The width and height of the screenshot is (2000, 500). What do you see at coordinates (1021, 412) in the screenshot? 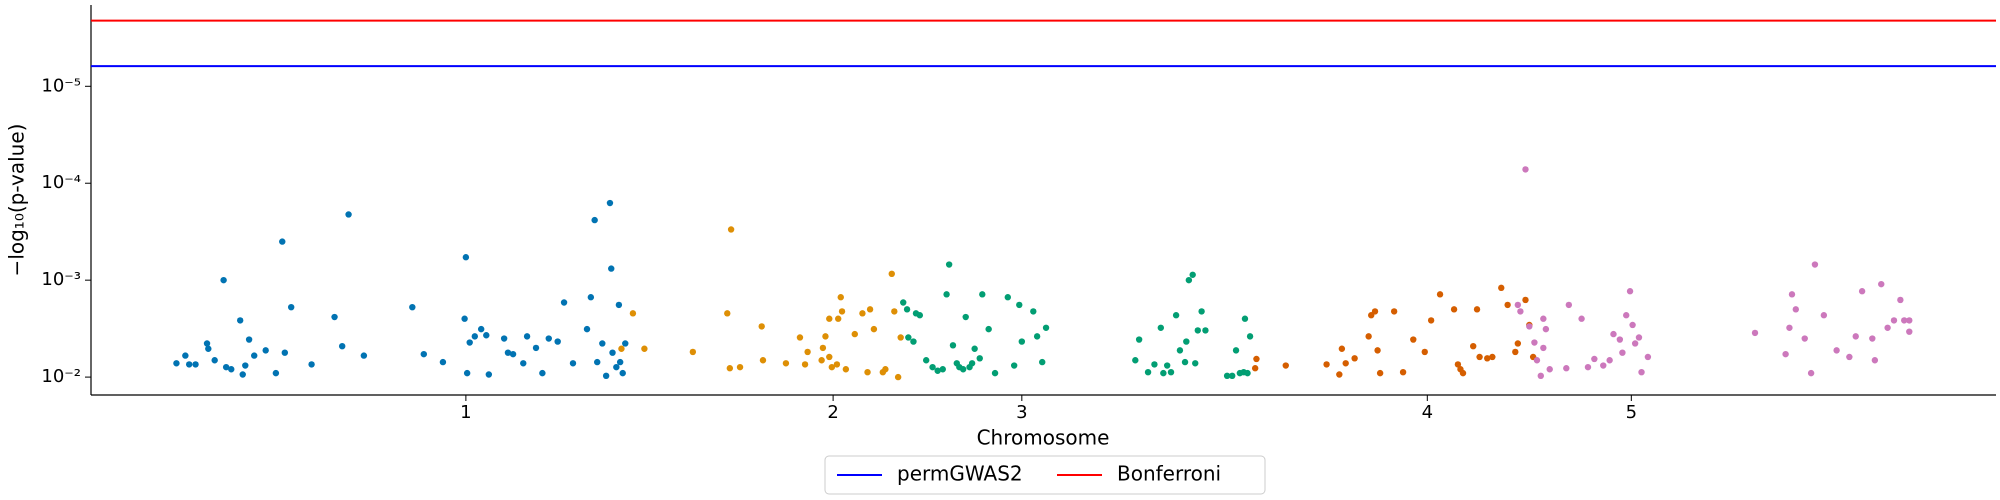
I see `x-tick-label: 3` at bounding box center [1021, 412].